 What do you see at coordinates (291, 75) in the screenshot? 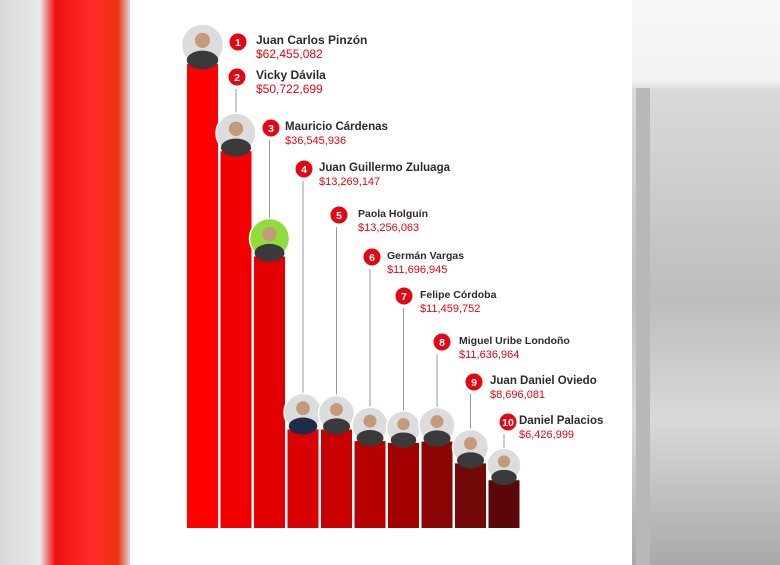
I see `candidate-name: Vicky Dávila` at bounding box center [291, 75].